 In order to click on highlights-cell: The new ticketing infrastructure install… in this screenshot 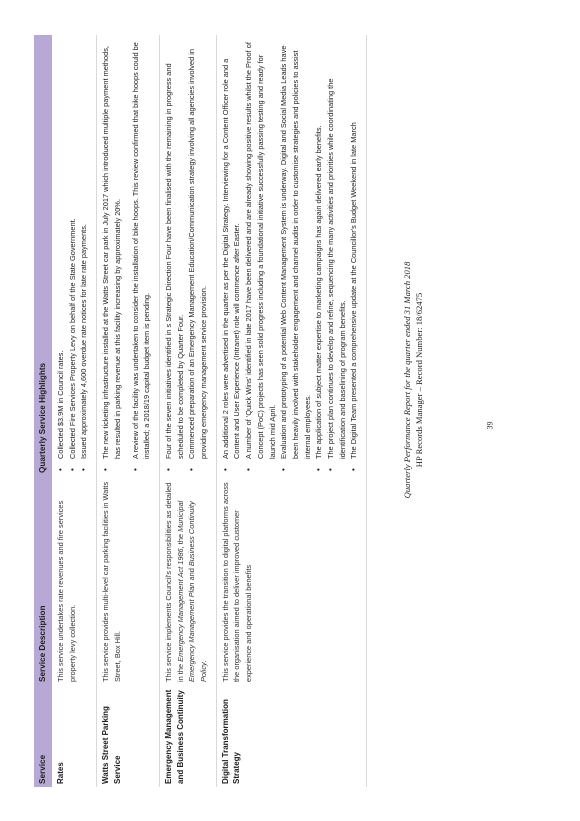, I will do `click(128, 255)`.